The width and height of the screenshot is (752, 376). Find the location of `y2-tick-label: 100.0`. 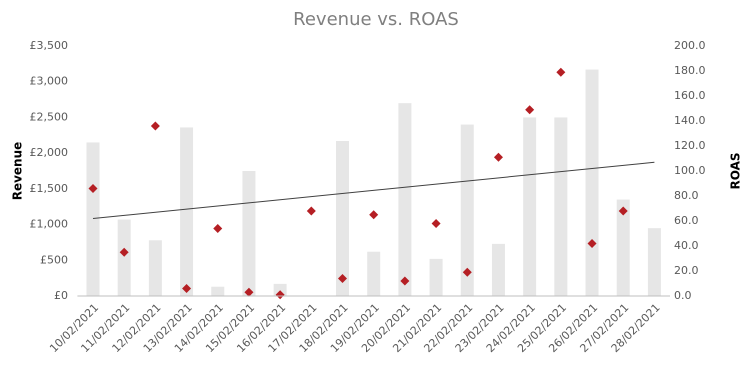

y2-tick-label: 100.0 is located at coordinates (690, 170).